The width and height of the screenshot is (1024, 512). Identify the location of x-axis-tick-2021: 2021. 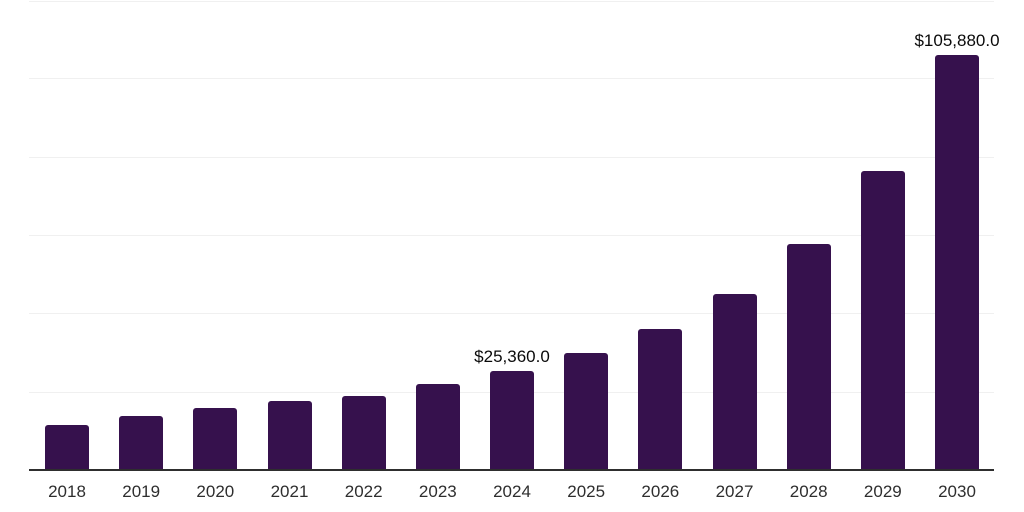
(289, 491).